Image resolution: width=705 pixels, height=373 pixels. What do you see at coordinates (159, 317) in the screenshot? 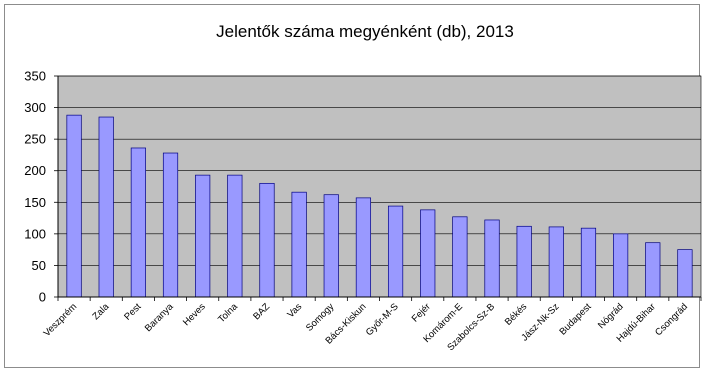
I see `x-tick-label: Baranya` at bounding box center [159, 317].